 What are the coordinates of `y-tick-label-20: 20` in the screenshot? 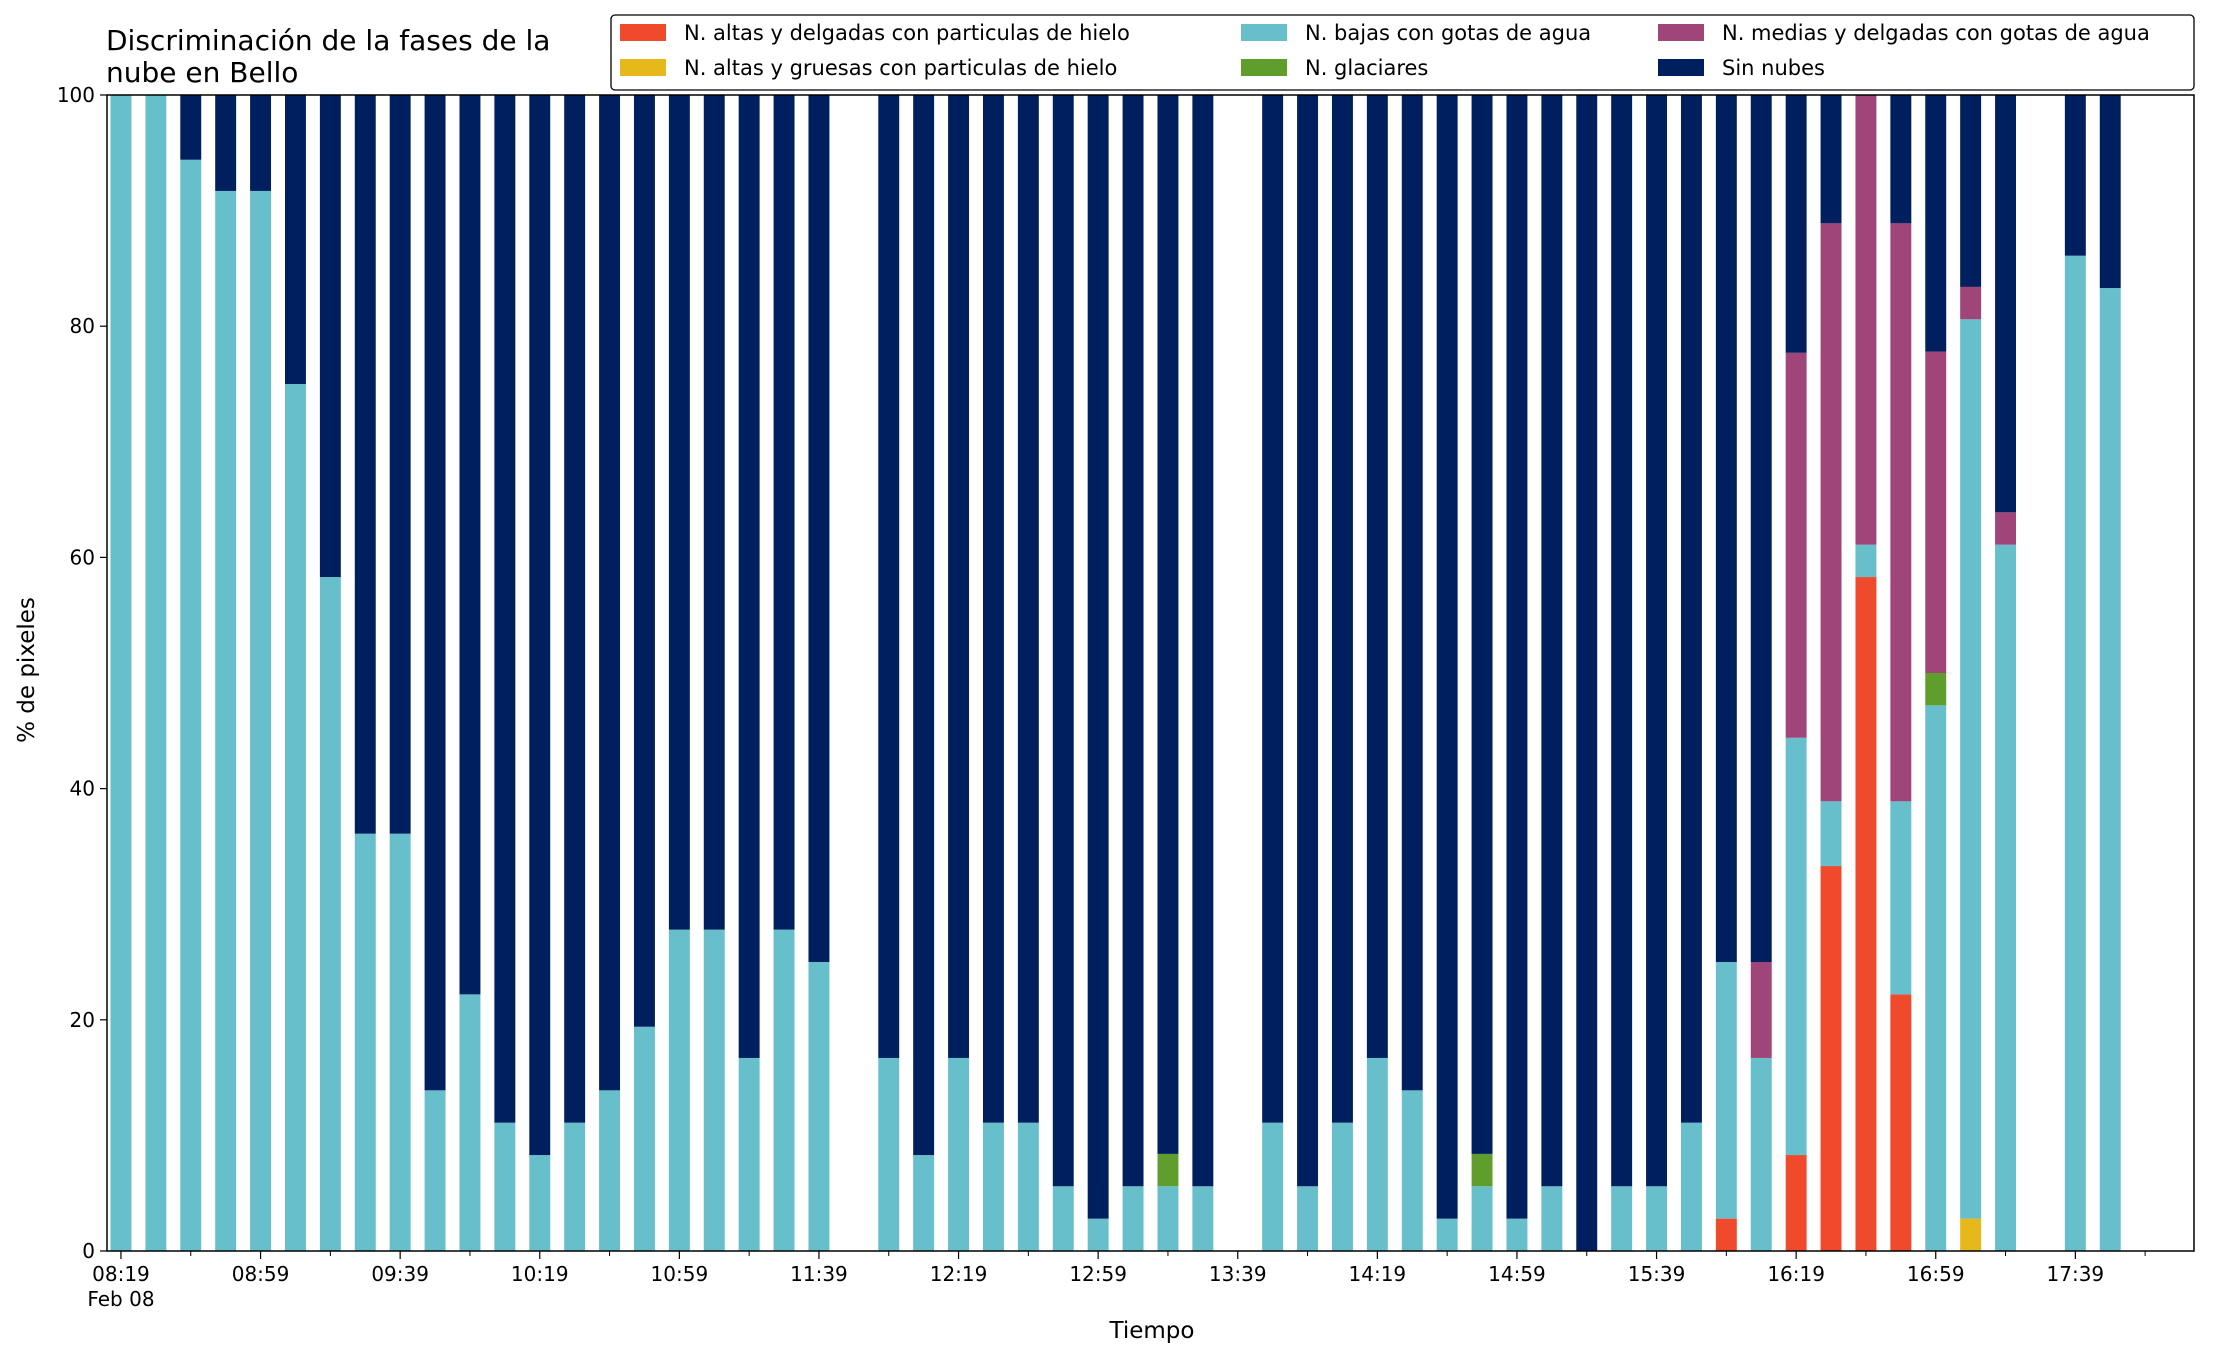 It's located at (82, 1020).